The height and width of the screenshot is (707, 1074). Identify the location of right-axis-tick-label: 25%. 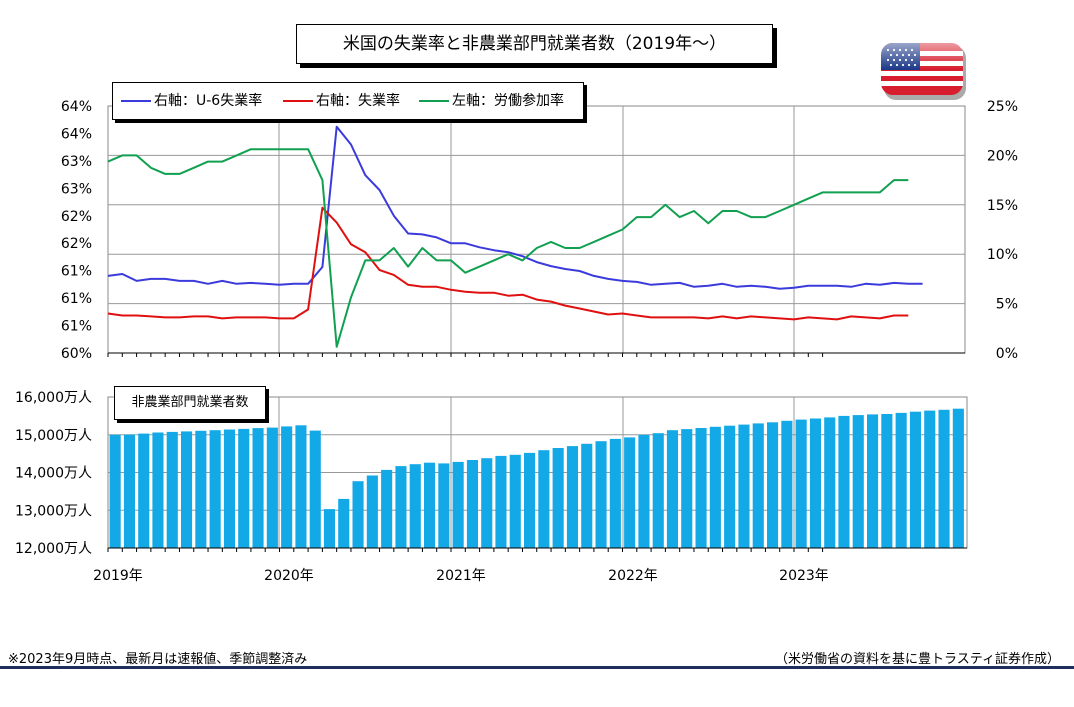
(1002, 107).